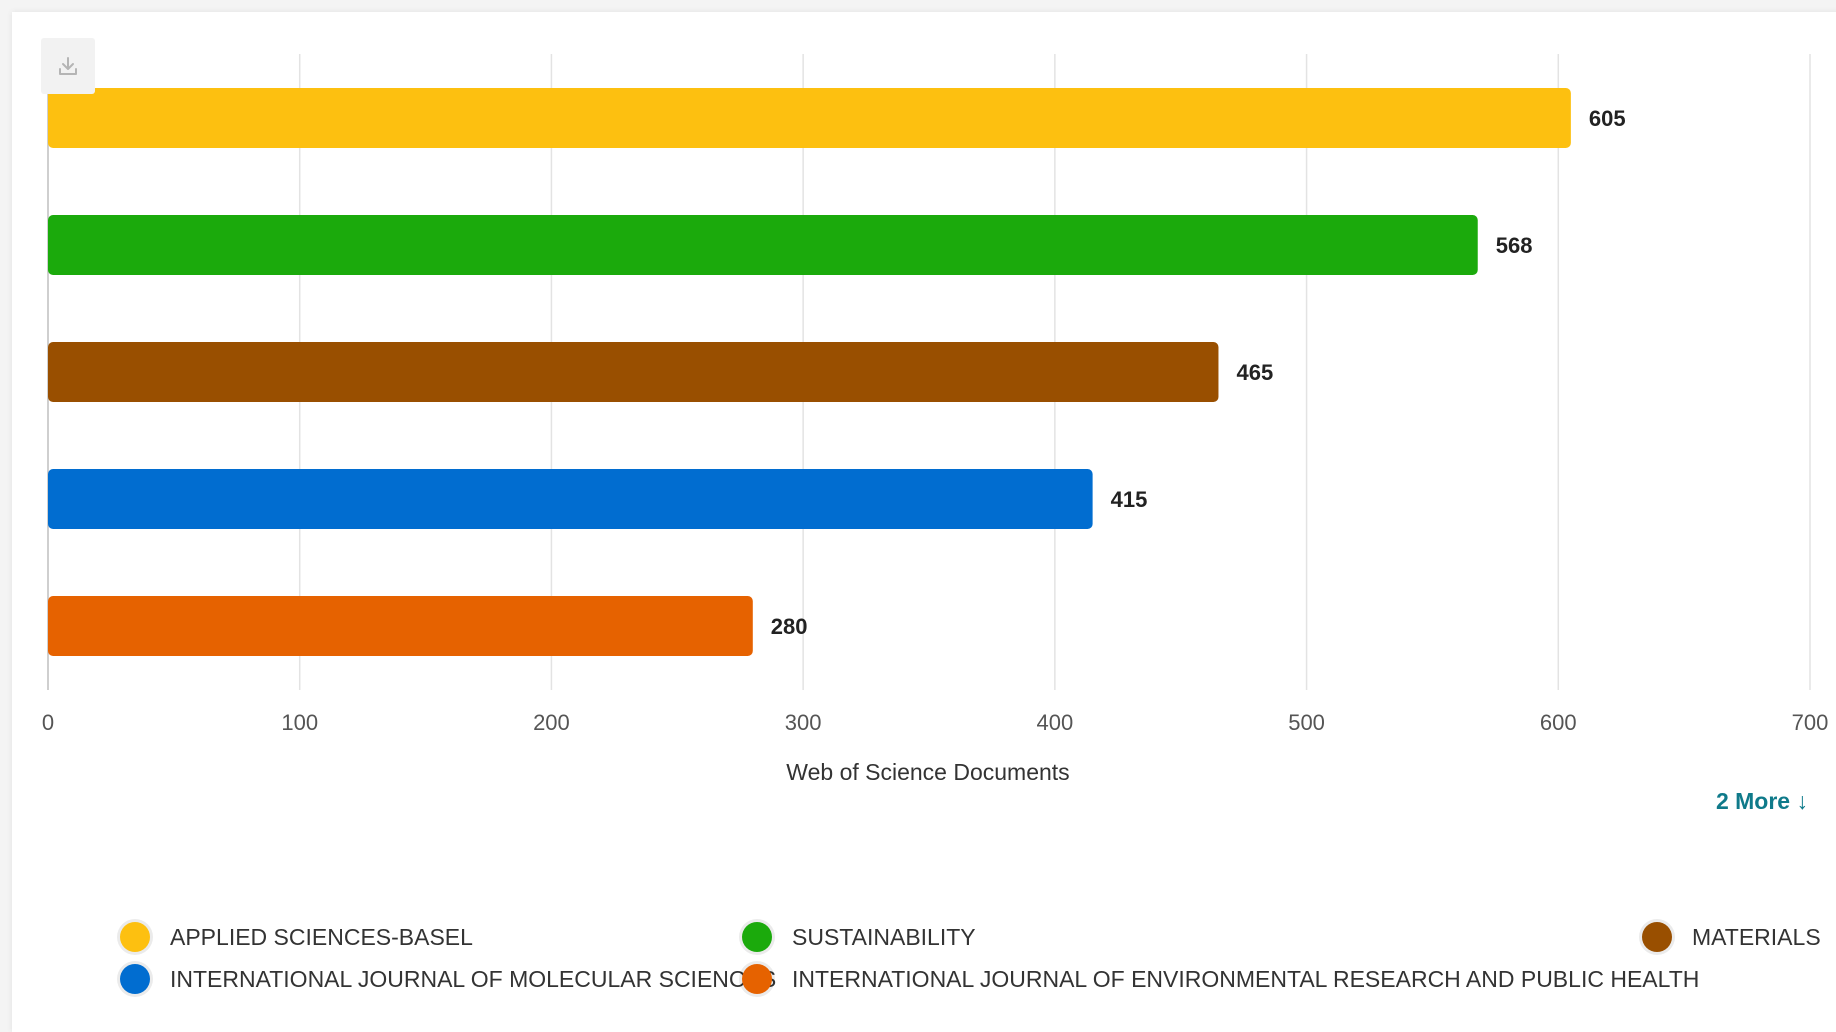 The image size is (1836, 1032). I want to click on x-tick-label: 700, so click(1810, 722).